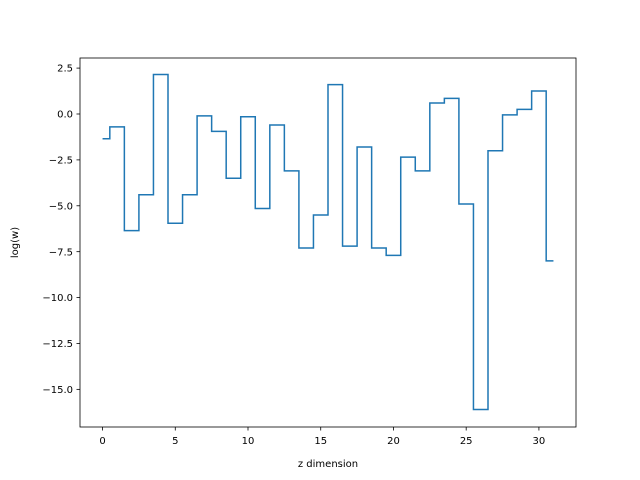 The image size is (640, 480). What do you see at coordinates (57, 390) in the screenshot?
I see `y-tick-label: −15.0` at bounding box center [57, 390].